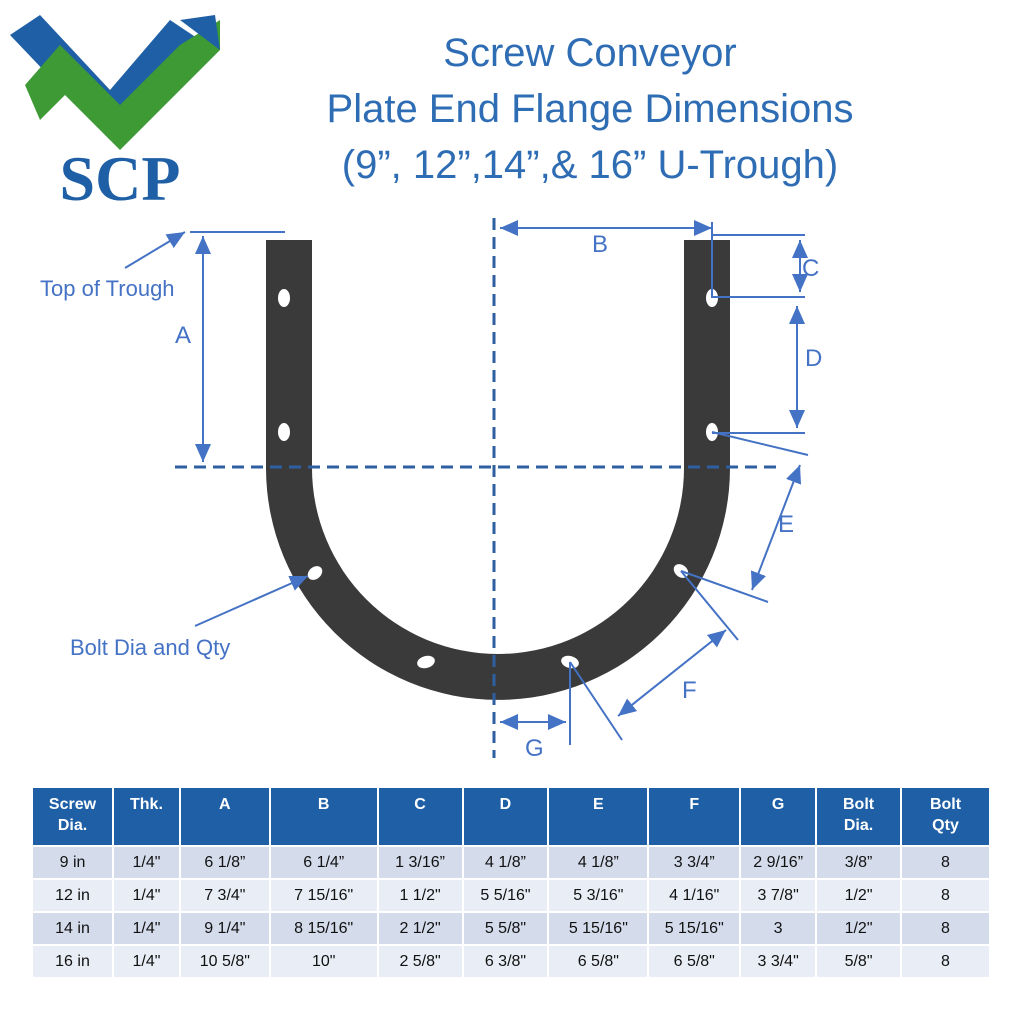 The height and width of the screenshot is (1024, 1024). What do you see at coordinates (695, 862) in the screenshot?
I see `table-cell: 3 3/4”` at bounding box center [695, 862].